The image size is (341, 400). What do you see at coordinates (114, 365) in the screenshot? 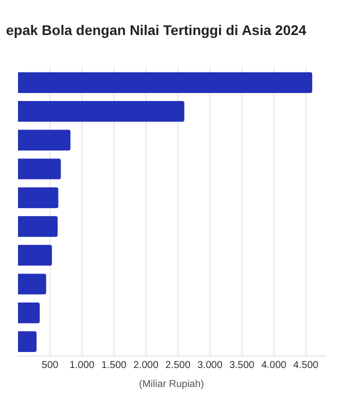
I see `x-tick-label: 1.500` at bounding box center [114, 365].